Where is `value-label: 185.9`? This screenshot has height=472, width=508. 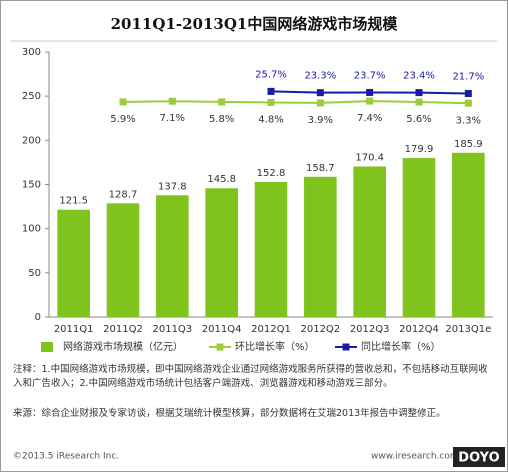 value-label: 185.9 is located at coordinates (468, 144).